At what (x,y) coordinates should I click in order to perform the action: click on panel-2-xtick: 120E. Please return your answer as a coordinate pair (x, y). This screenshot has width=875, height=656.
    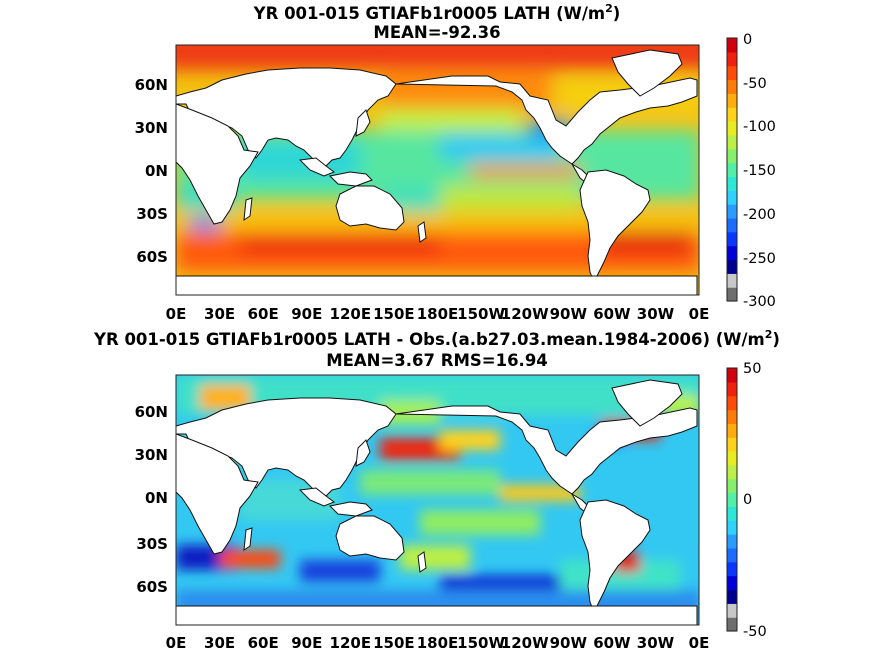
    Looking at the image, I should click on (351, 643).